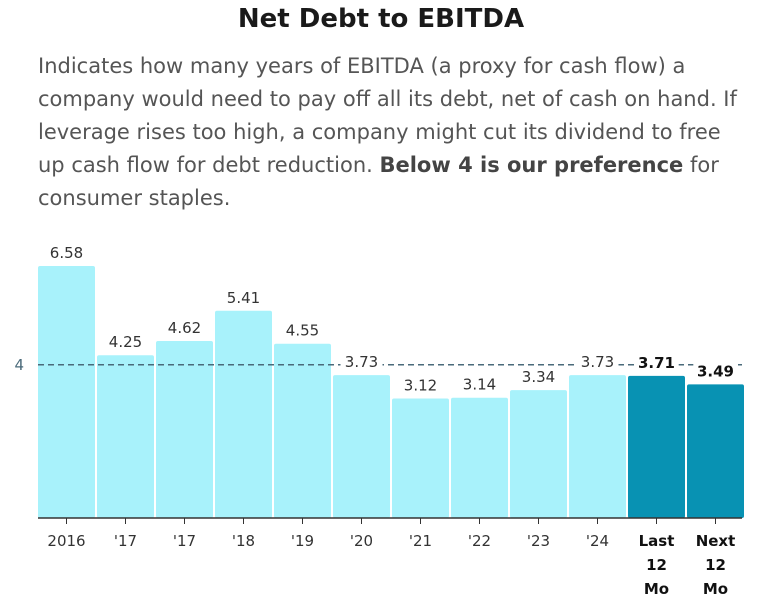 Image resolution: width=762 pixels, height=608 pixels. I want to click on value-label: 4.55, so click(302, 331).